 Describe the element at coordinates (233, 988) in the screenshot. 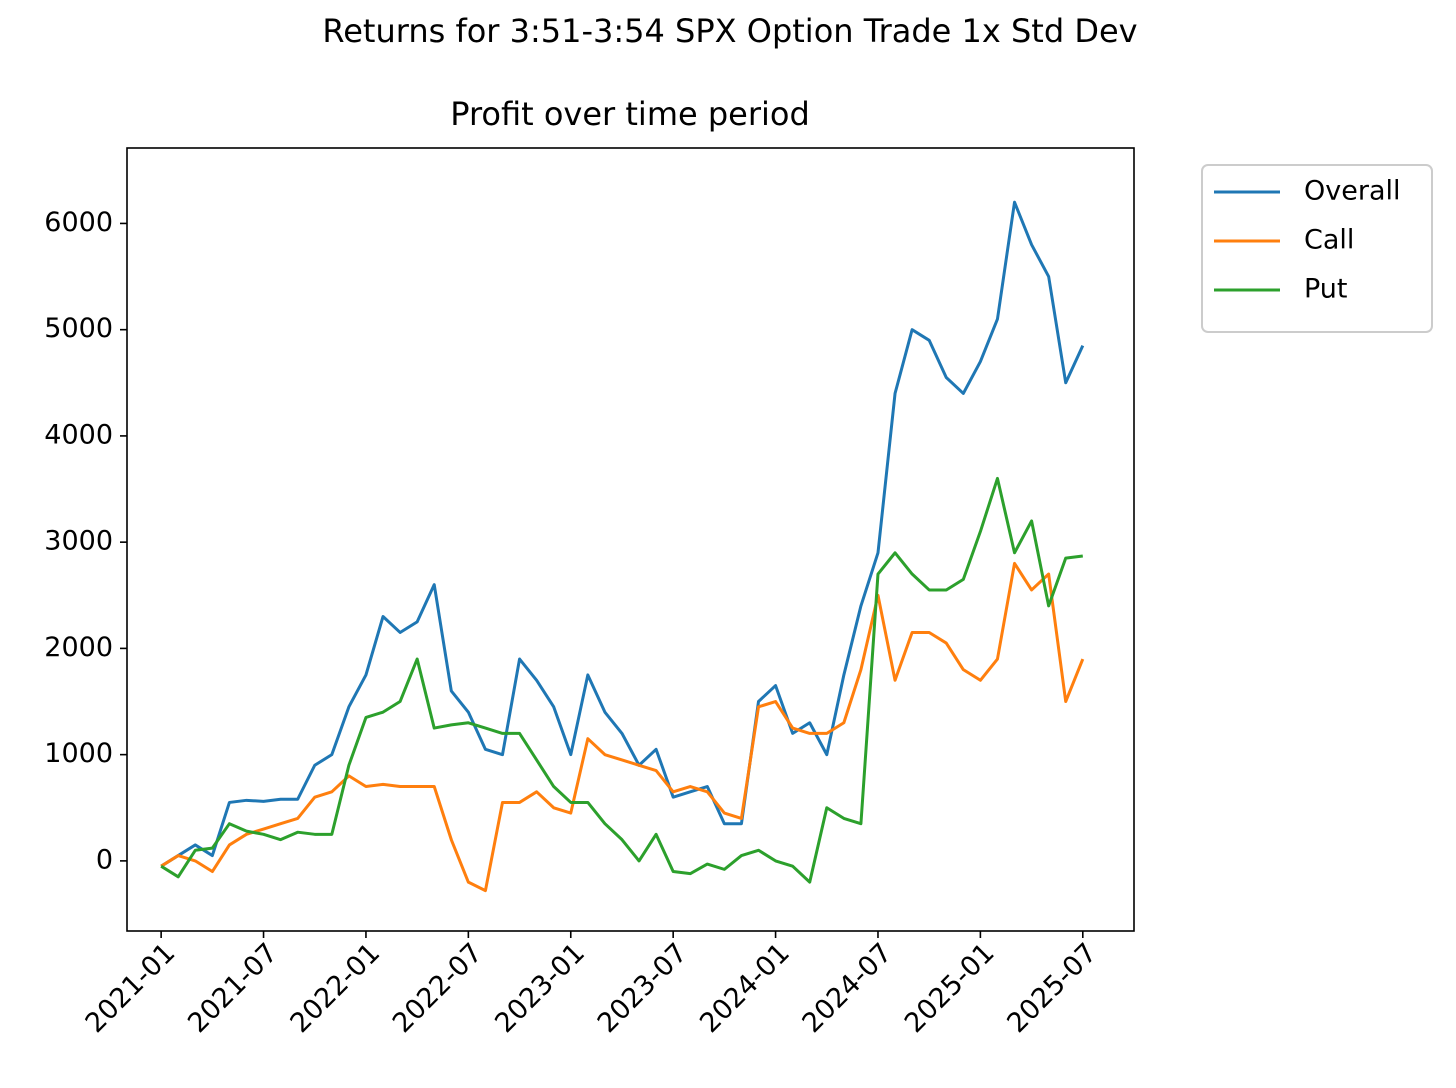

I see `x-tick-label: 2021-07` at that location.